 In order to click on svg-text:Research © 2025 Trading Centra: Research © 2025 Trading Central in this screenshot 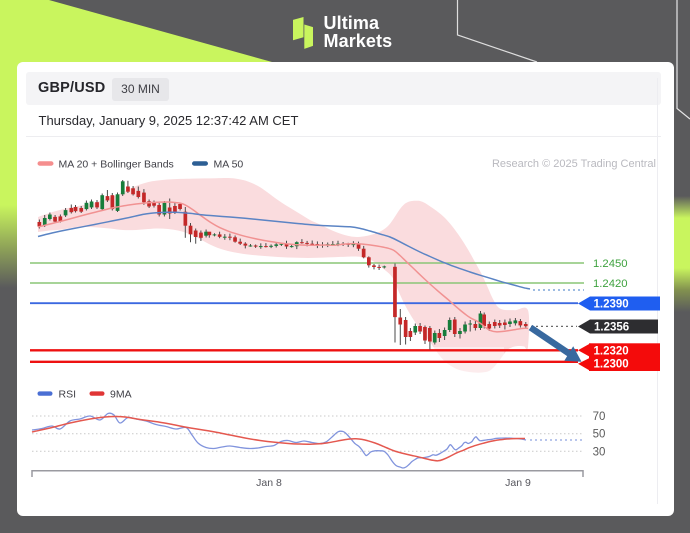, I will do `click(574, 164)`.